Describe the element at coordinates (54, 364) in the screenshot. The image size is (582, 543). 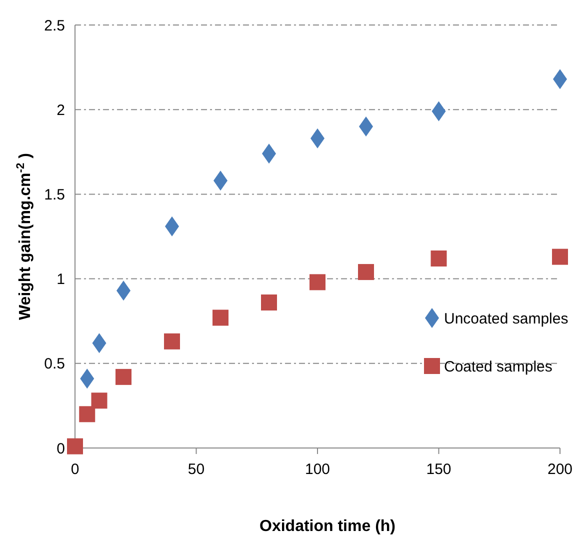
I see `y-tick-label: 0.5` at that location.